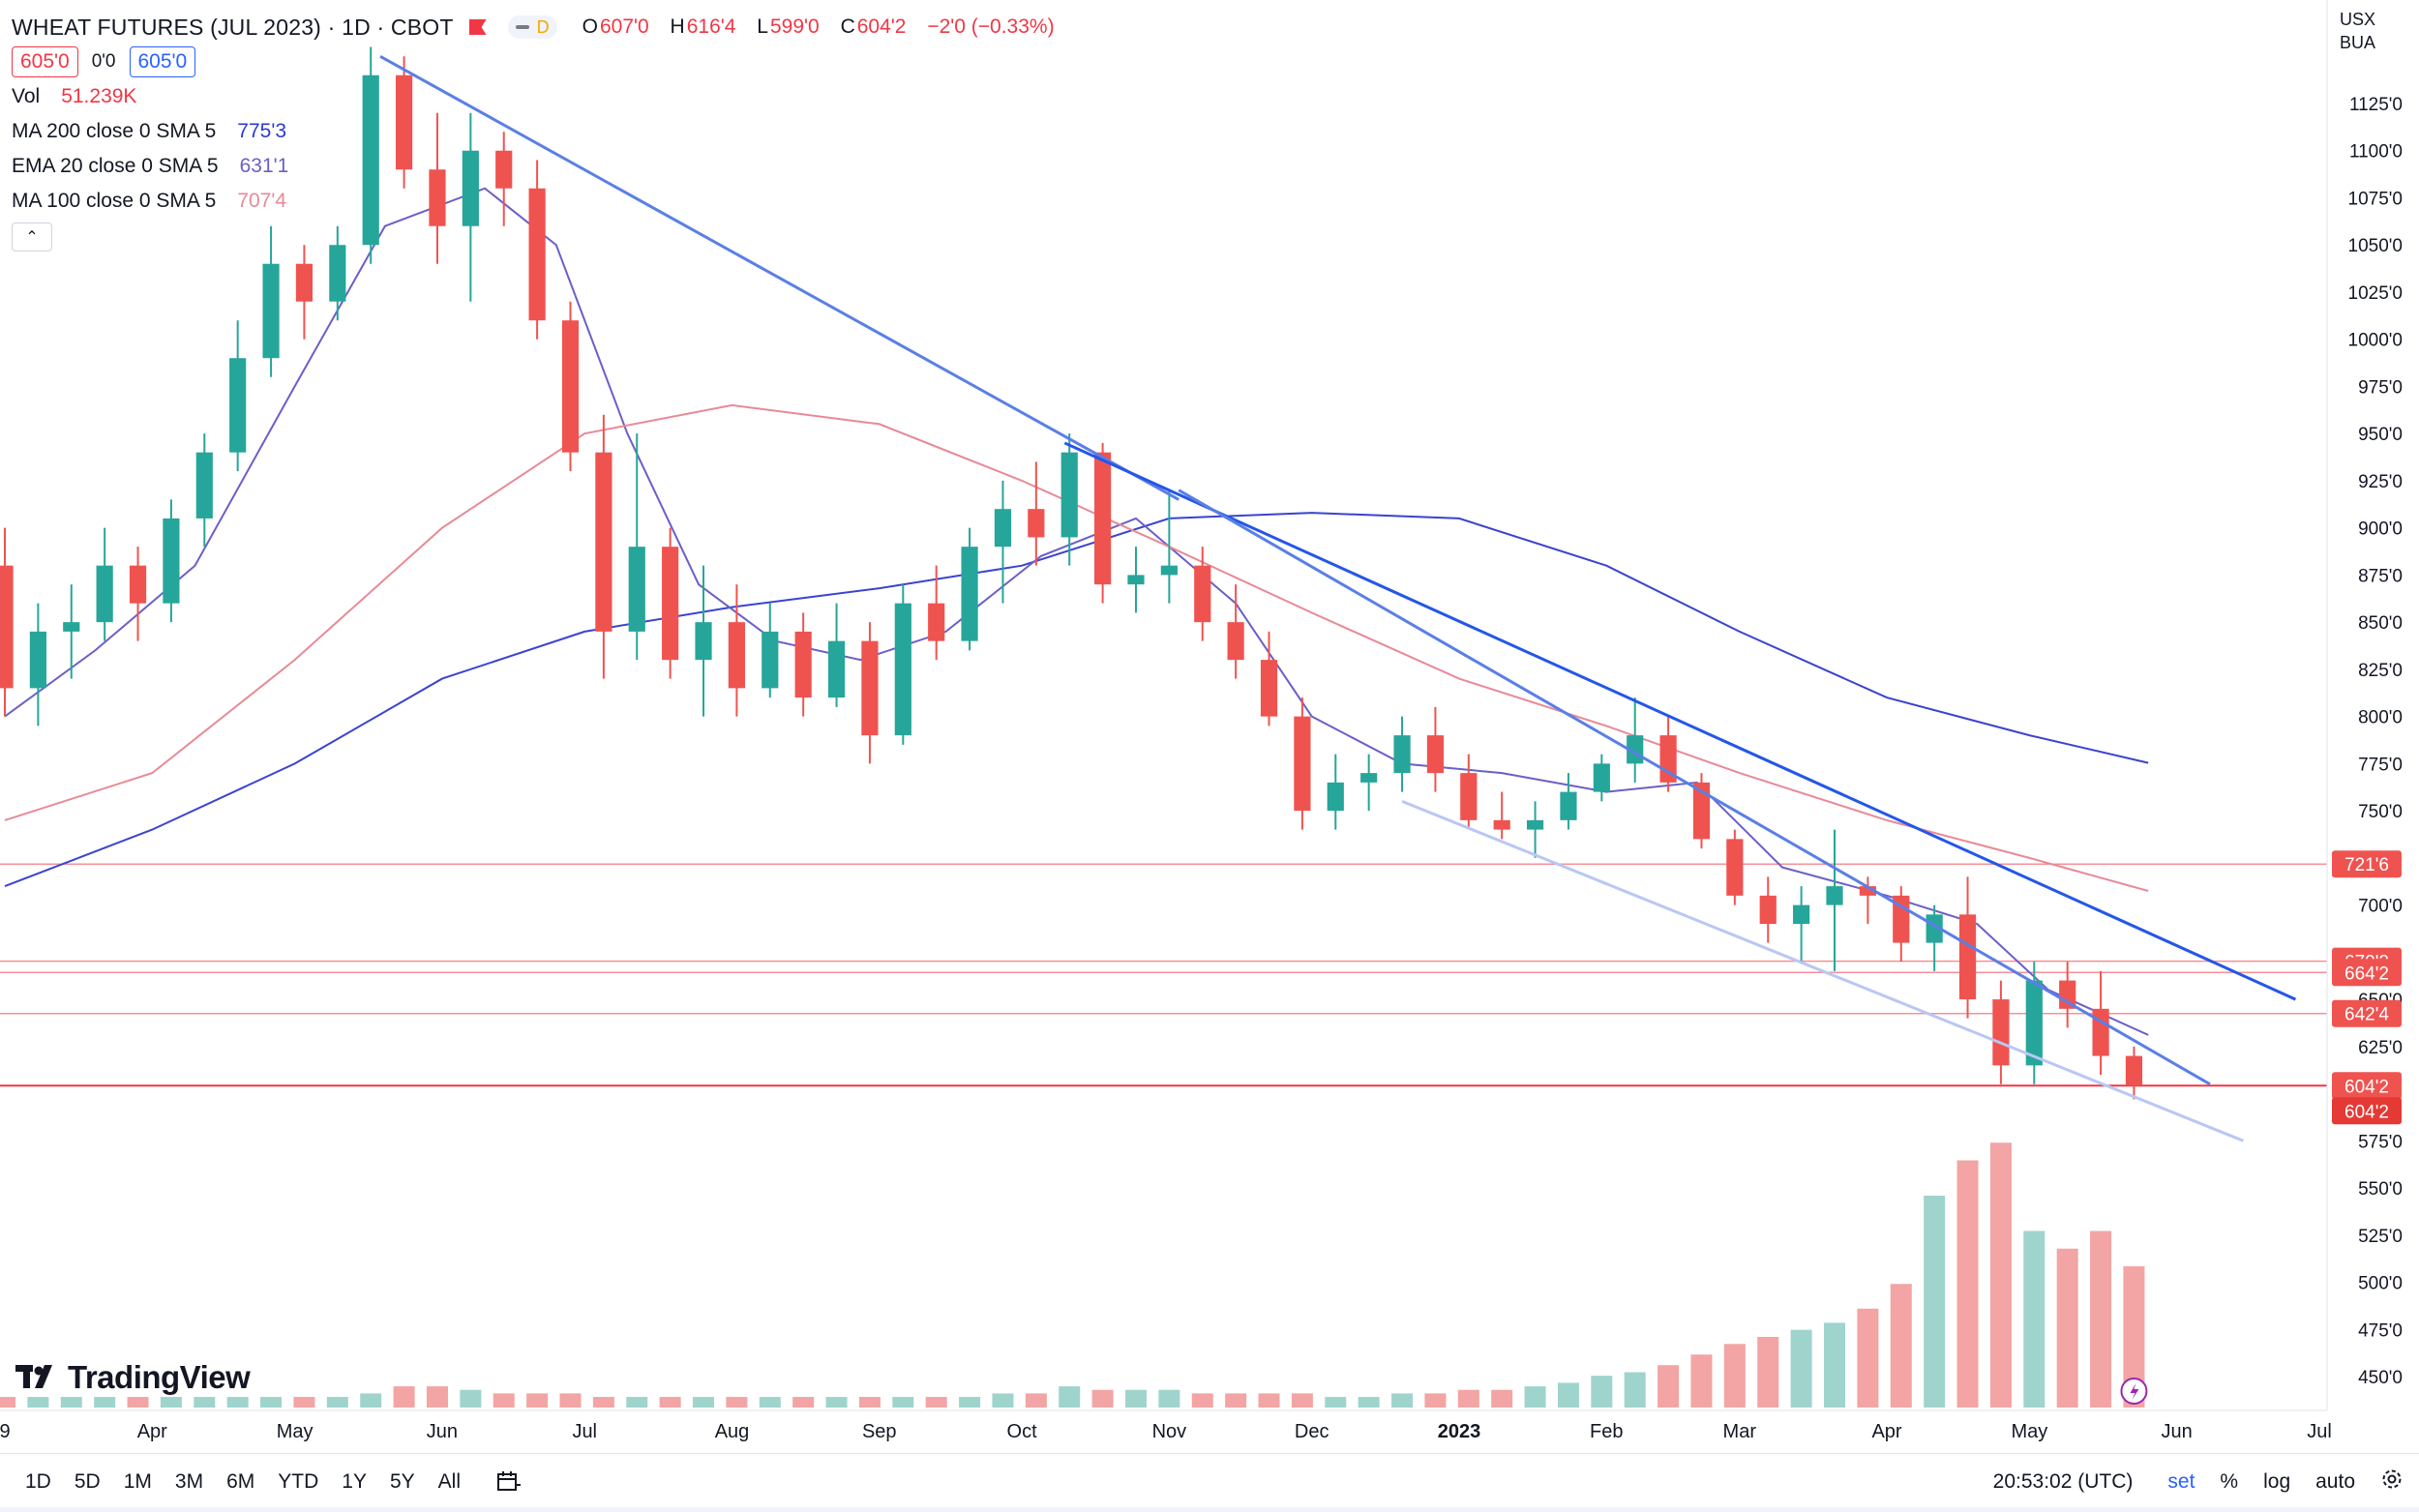 The height and width of the screenshot is (1512, 2419). Describe the element at coordinates (1169, 1432) in the screenshot. I see `x-tick-label: Nov` at that location.